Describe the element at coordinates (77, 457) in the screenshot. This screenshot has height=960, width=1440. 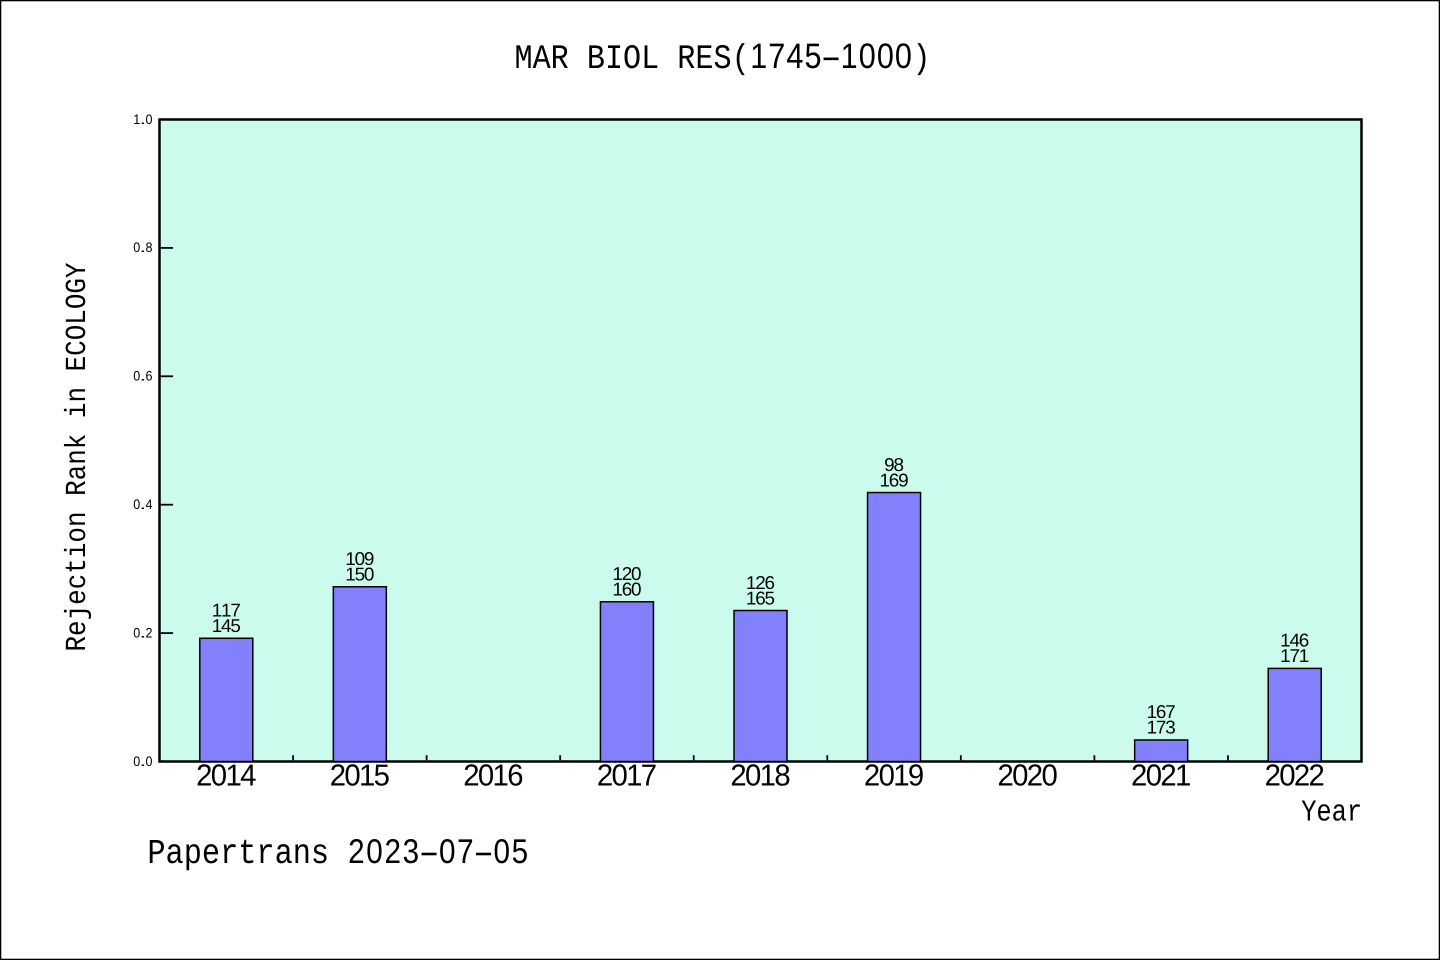
I see `svg-text: Rejection Rank in ECOLOGY` at that location.